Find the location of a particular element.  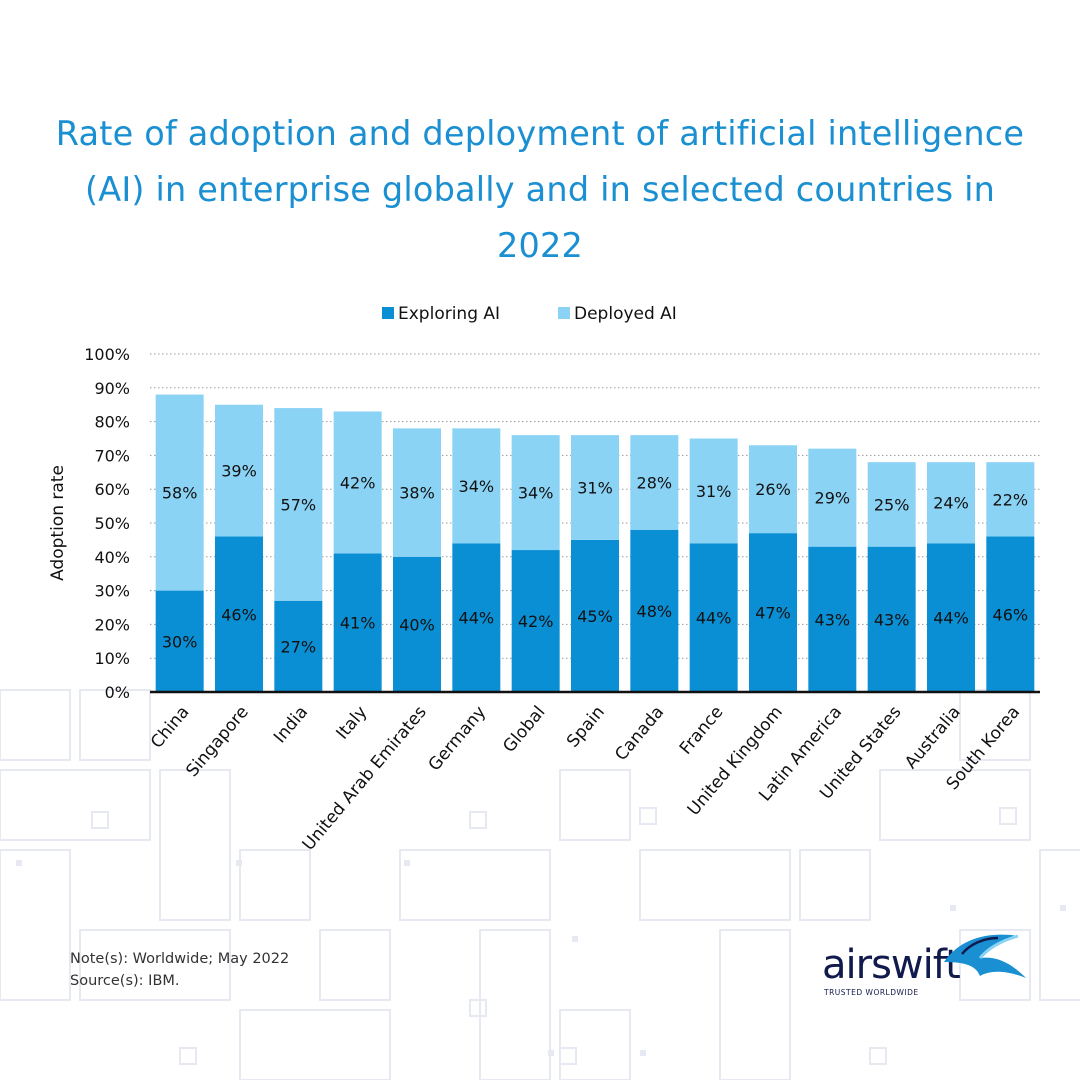

brand-name: airswift is located at coordinates (891, 965).